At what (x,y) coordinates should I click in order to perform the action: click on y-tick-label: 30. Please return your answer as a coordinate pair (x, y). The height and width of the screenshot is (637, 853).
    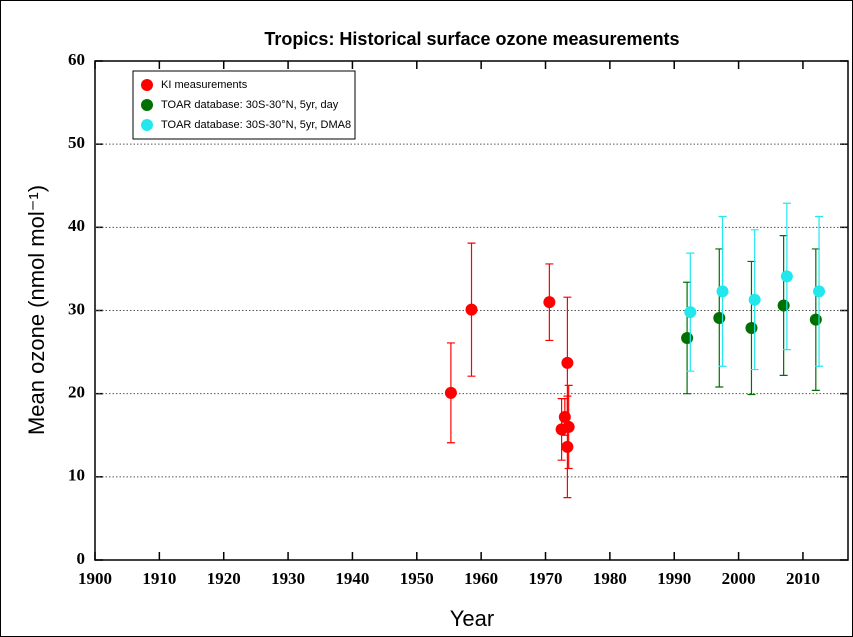
    Looking at the image, I should click on (76, 308).